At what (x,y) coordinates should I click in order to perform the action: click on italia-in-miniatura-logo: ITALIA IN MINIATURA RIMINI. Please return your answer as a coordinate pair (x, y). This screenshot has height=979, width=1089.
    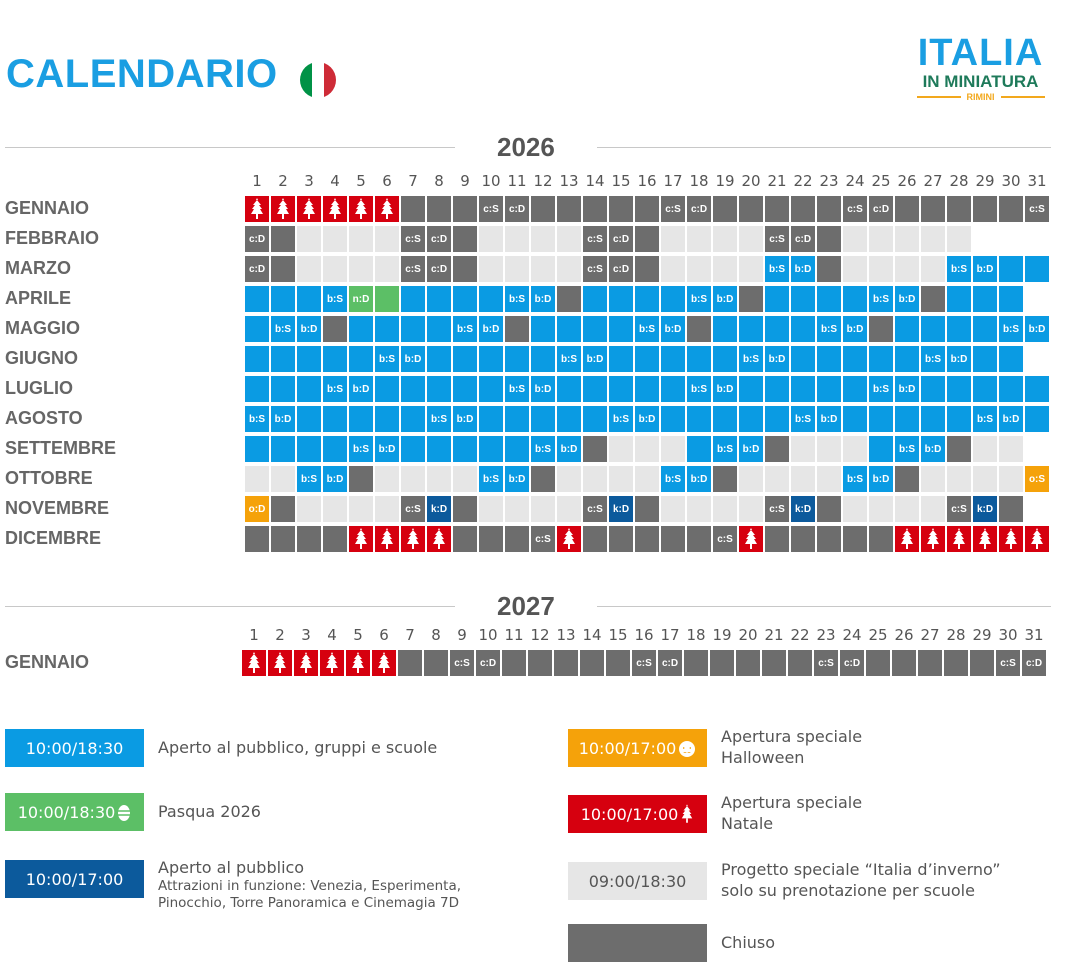
    Looking at the image, I should click on (980, 68).